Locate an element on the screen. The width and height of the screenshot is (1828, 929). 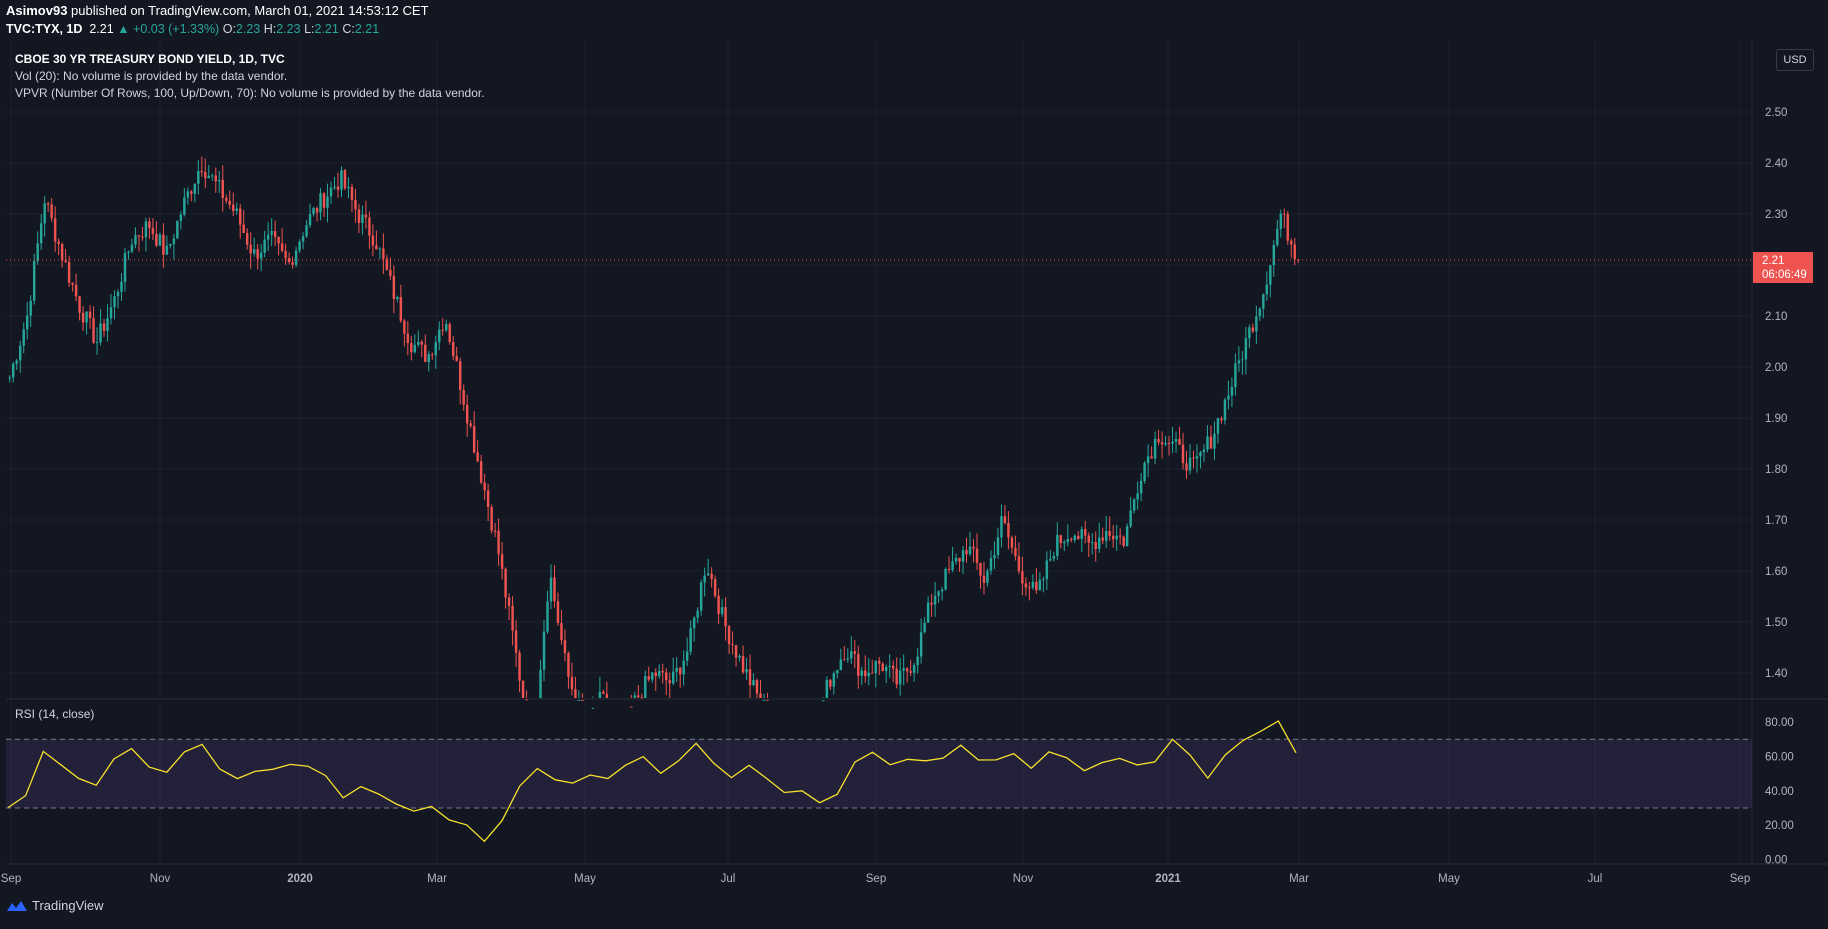
high-value: 2.23 is located at coordinates (288, 29).